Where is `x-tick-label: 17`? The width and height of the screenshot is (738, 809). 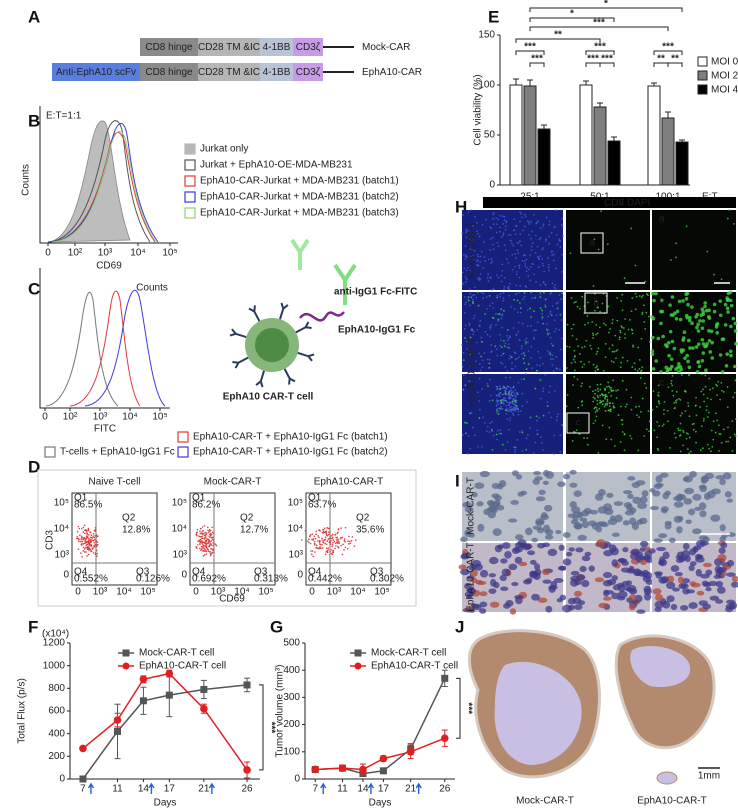
x-tick-label: 17 is located at coordinates (170, 789).